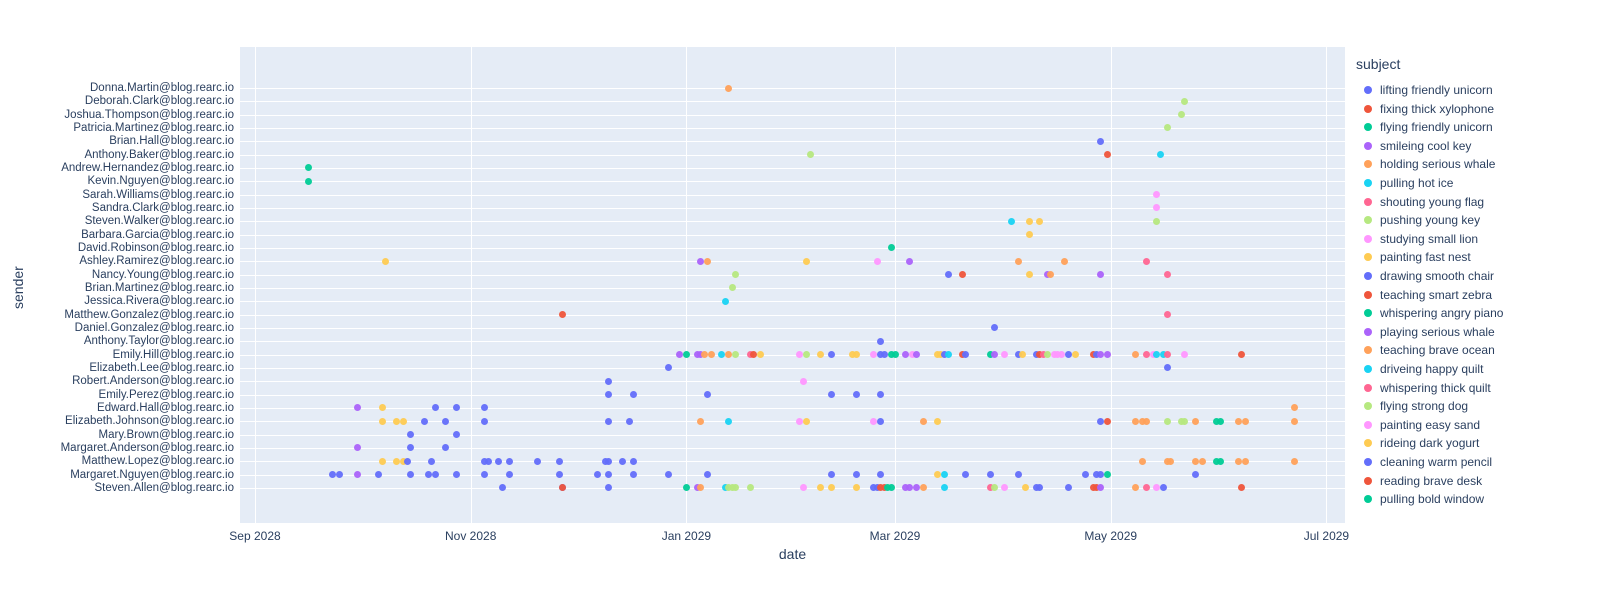 The image size is (1603, 600). Describe the element at coordinates (1421, 443) in the screenshot. I see `legend-item: rideing dark yogurt` at that location.